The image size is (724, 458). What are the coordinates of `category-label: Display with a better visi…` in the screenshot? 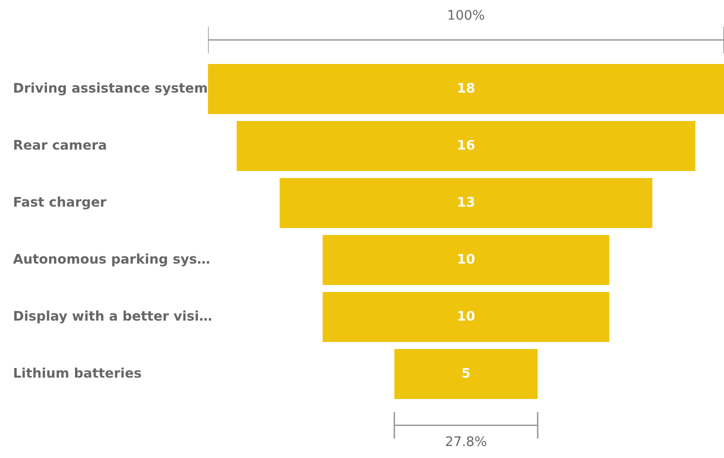 It's located at (113, 317).